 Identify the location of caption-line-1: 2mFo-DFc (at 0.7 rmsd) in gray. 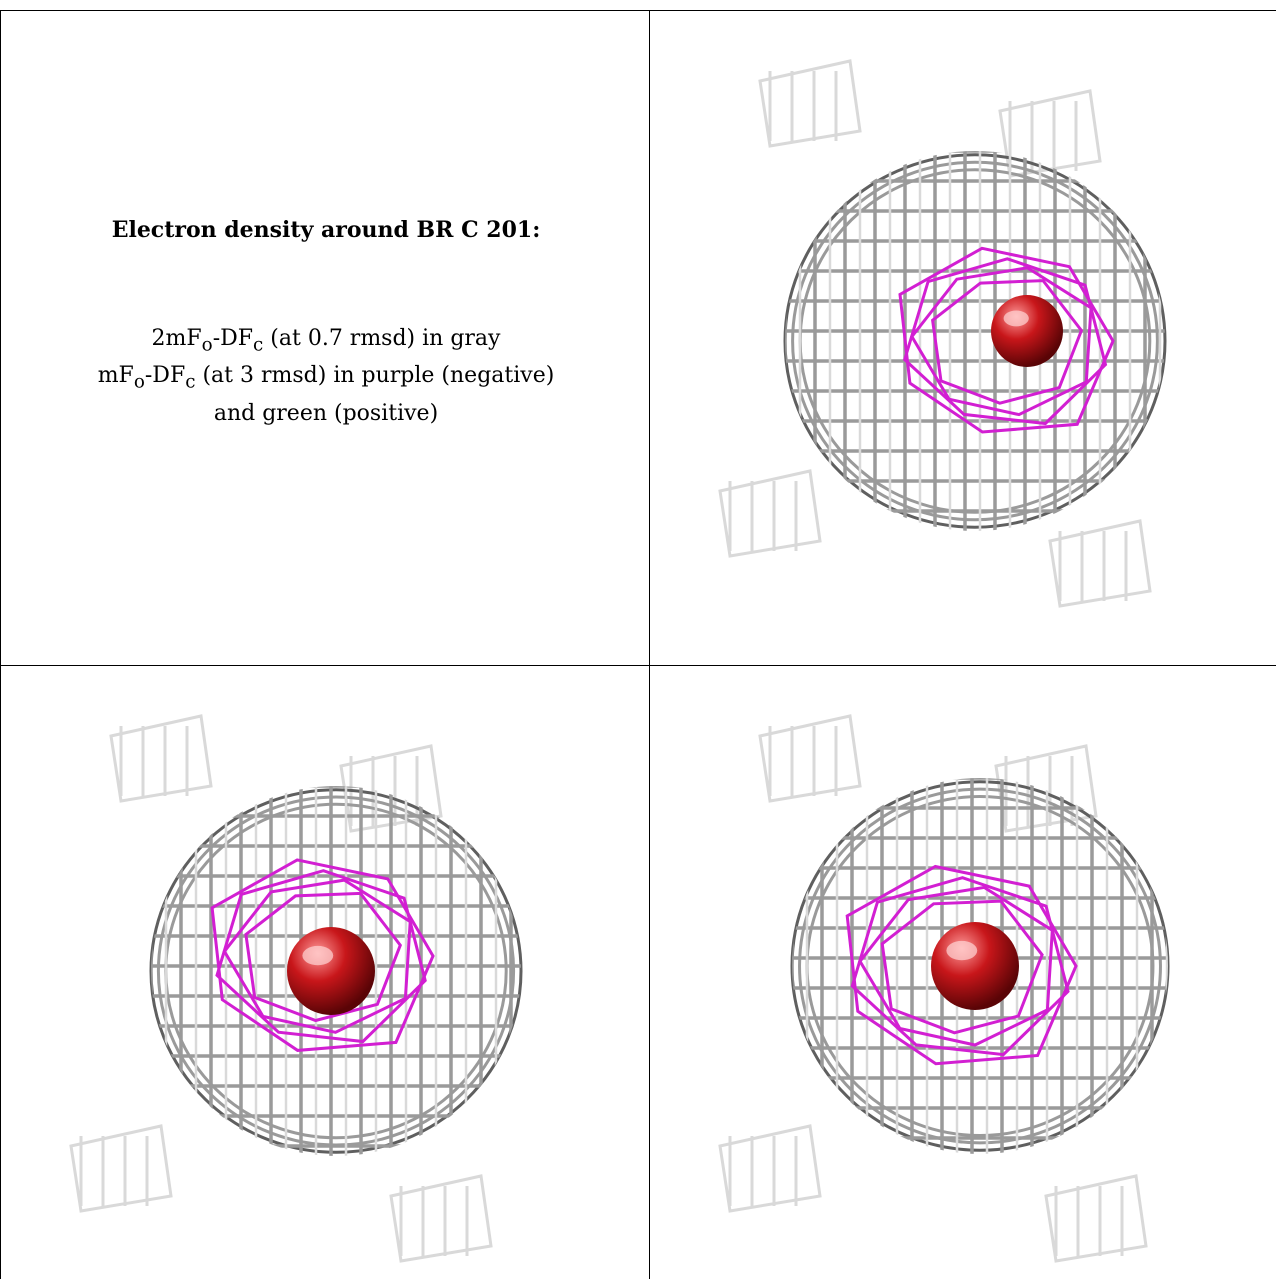
(326, 341).